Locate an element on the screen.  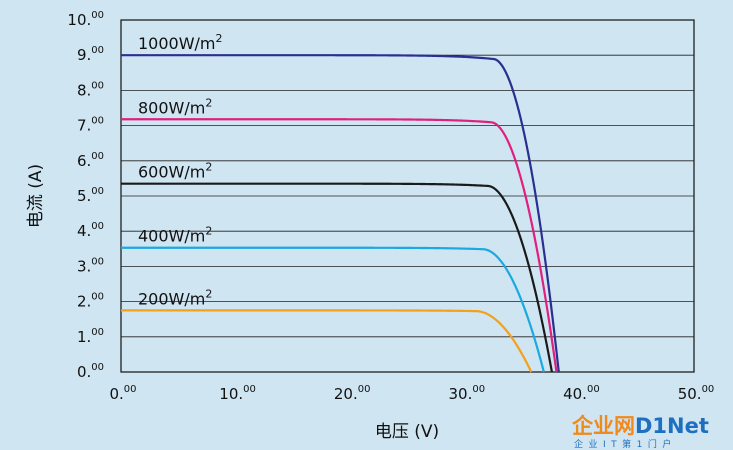
y-tick-label: 6.00 is located at coordinates (90, 160).